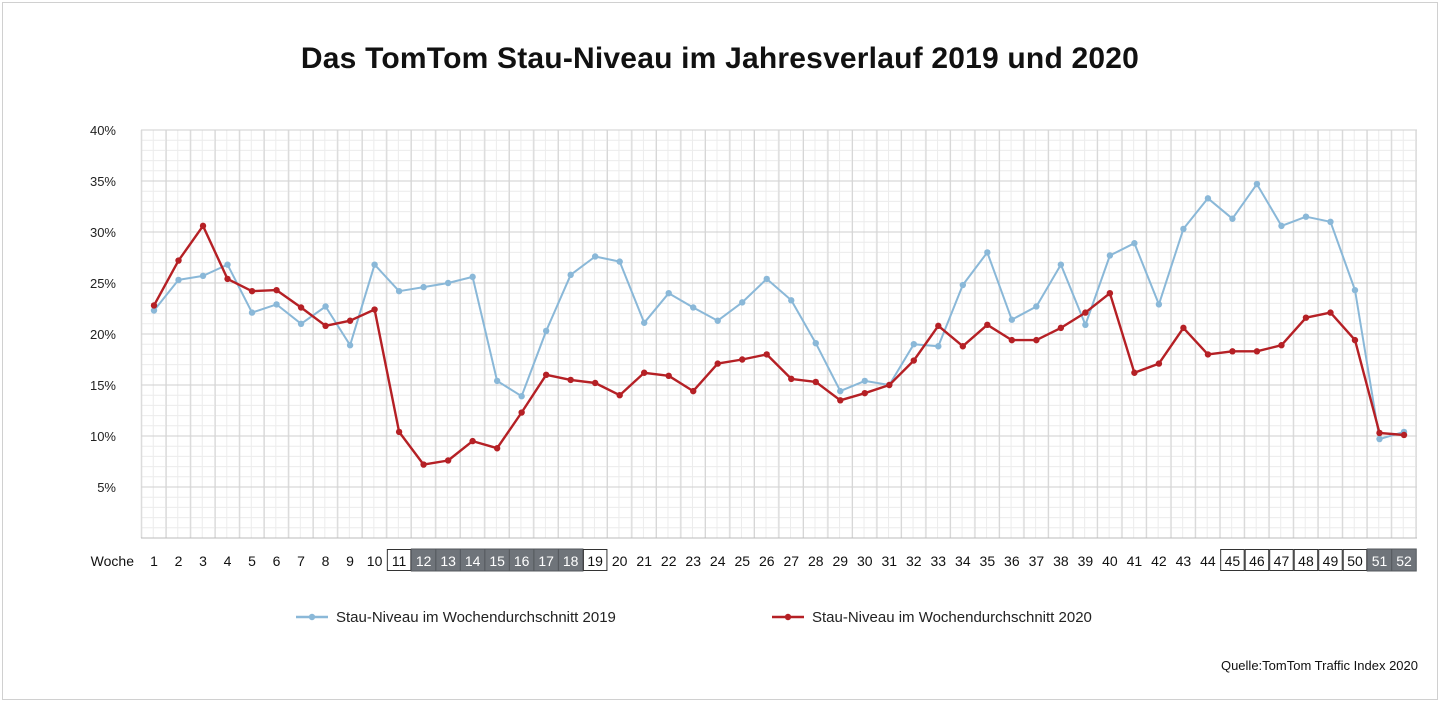 This screenshot has width=1440, height=702. What do you see at coordinates (424, 561) in the screenshot?
I see `x-tick-label: 12` at bounding box center [424, 561].